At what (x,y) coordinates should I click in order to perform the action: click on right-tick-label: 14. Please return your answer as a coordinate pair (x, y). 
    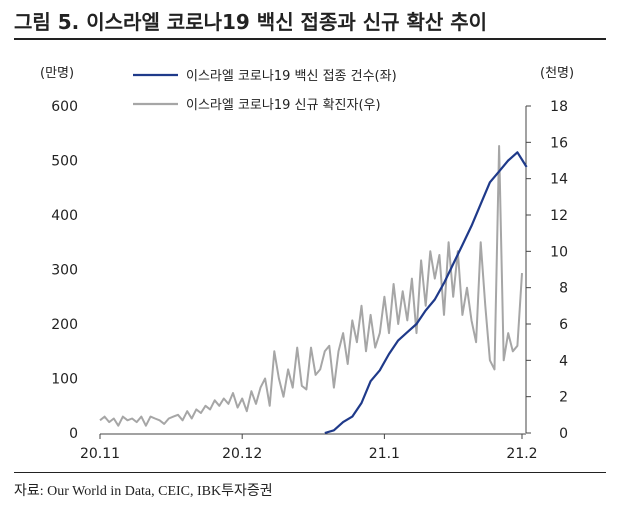
    Looking at the image, I should click on (559, 180).